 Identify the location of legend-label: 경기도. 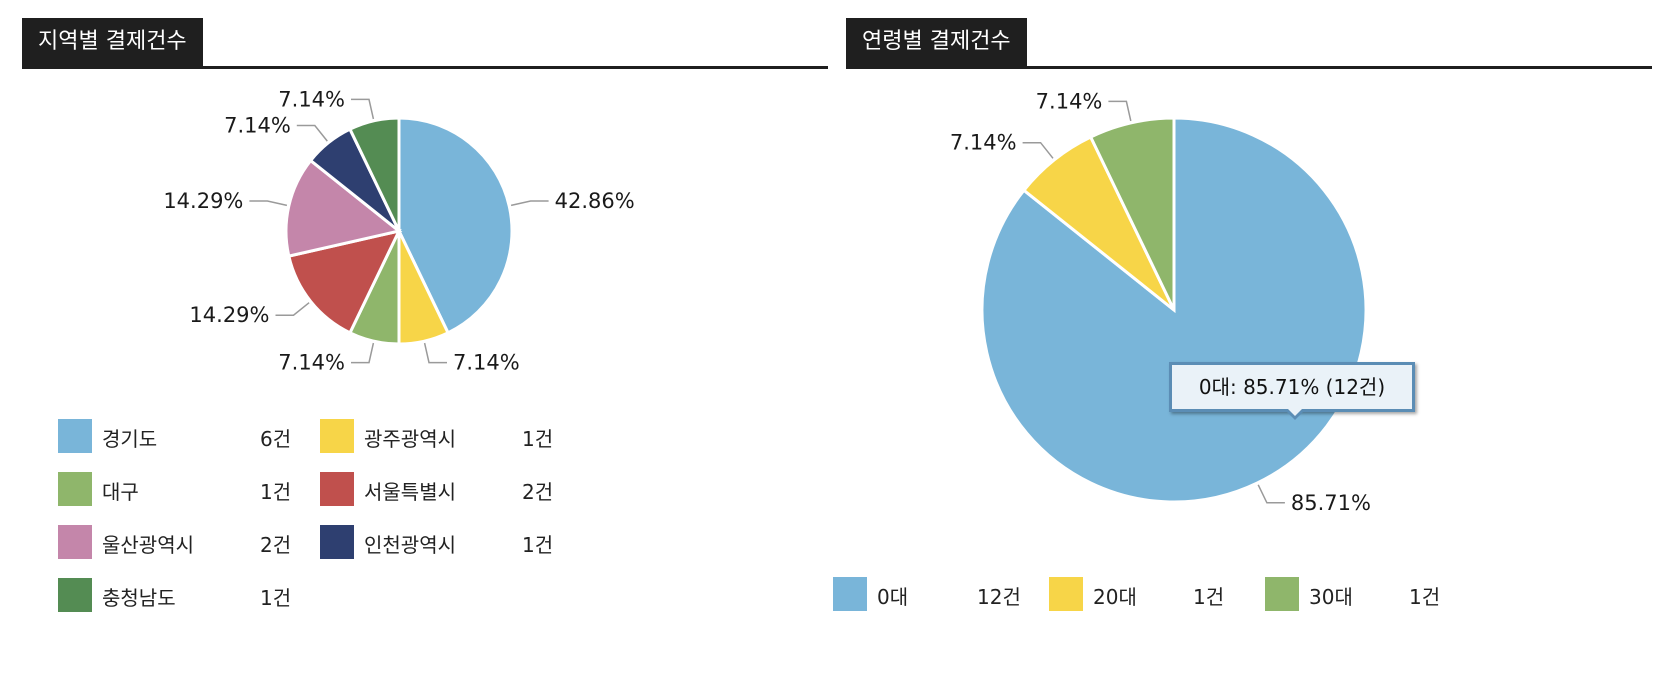
(130, 439).